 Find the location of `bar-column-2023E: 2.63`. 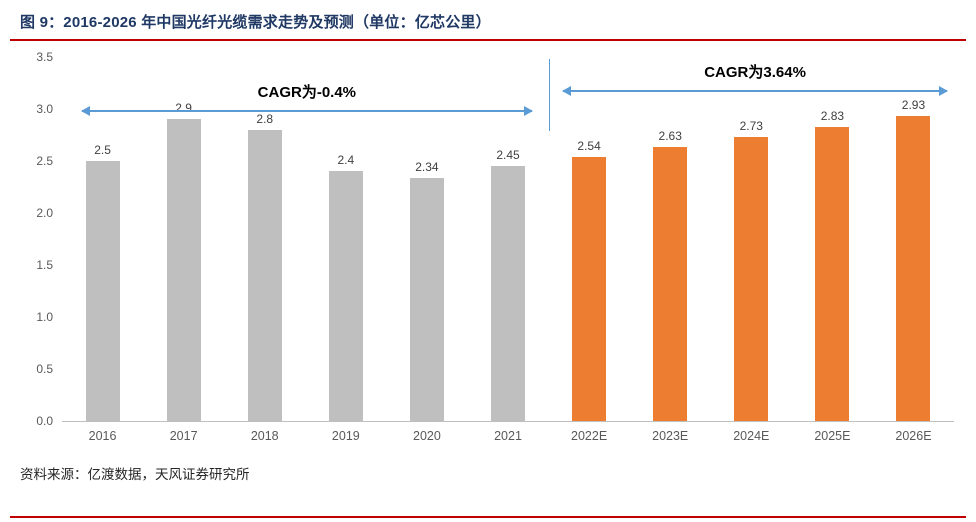

bar-column-2023E: 2.63 is located at coordinates (670, 239).